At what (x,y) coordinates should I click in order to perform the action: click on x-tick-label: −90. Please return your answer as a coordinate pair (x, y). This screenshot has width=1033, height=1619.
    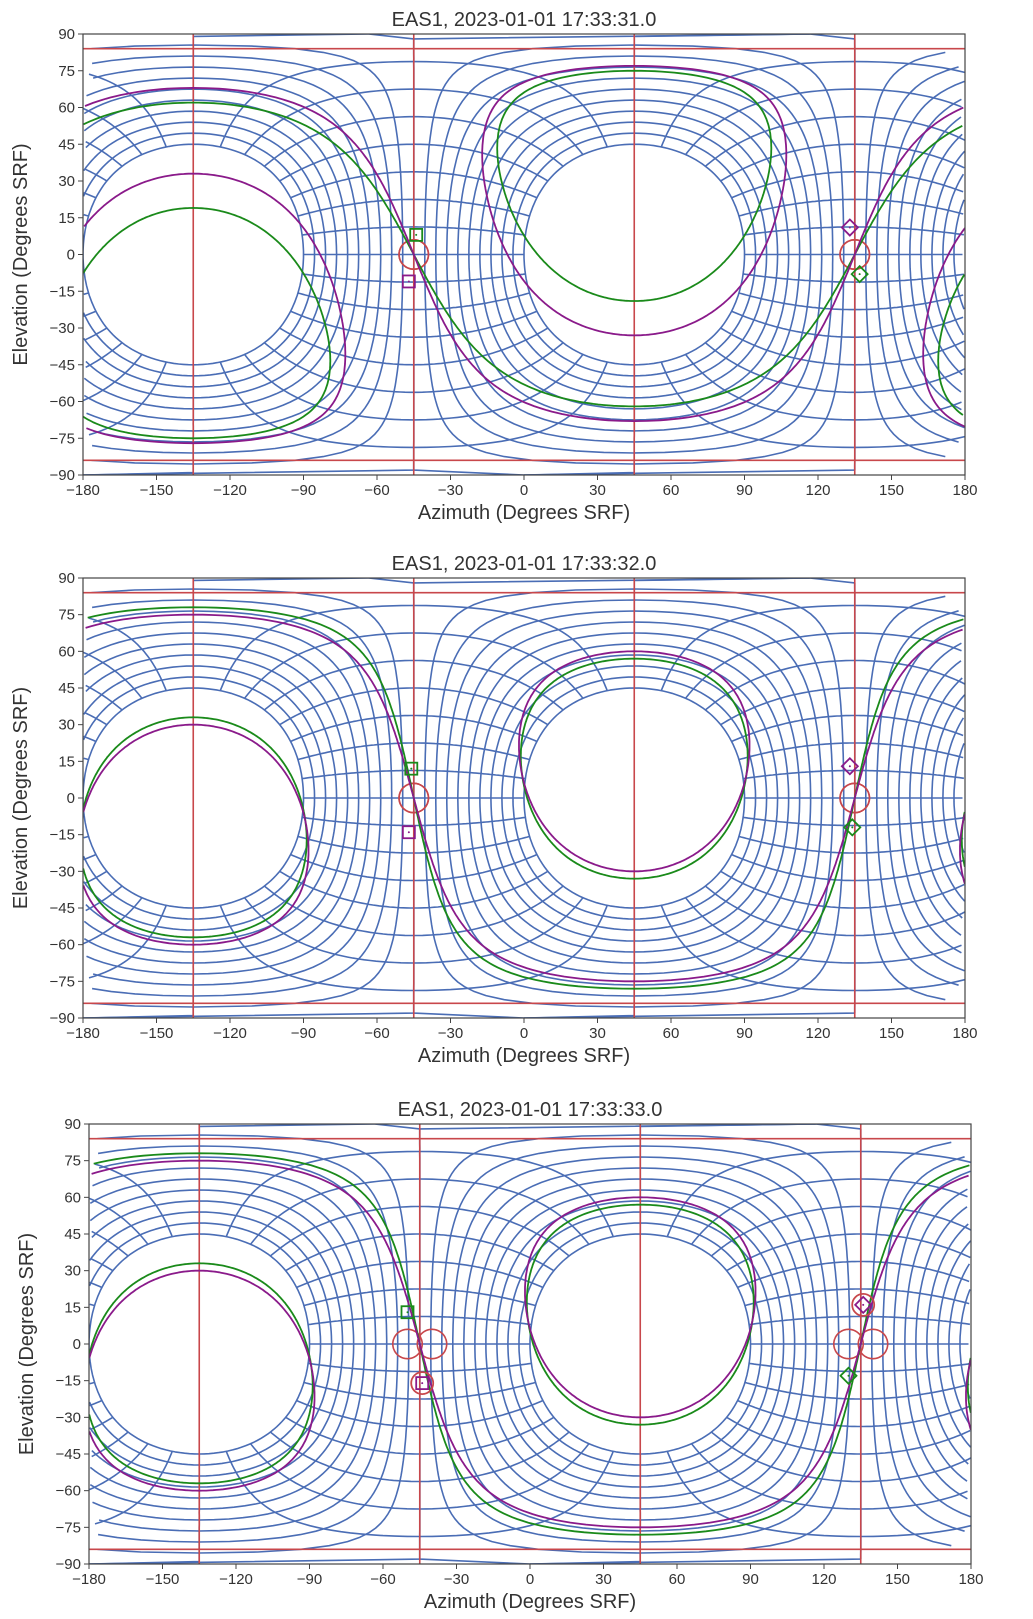
    Looking at the image, I should click on (309, 1579).